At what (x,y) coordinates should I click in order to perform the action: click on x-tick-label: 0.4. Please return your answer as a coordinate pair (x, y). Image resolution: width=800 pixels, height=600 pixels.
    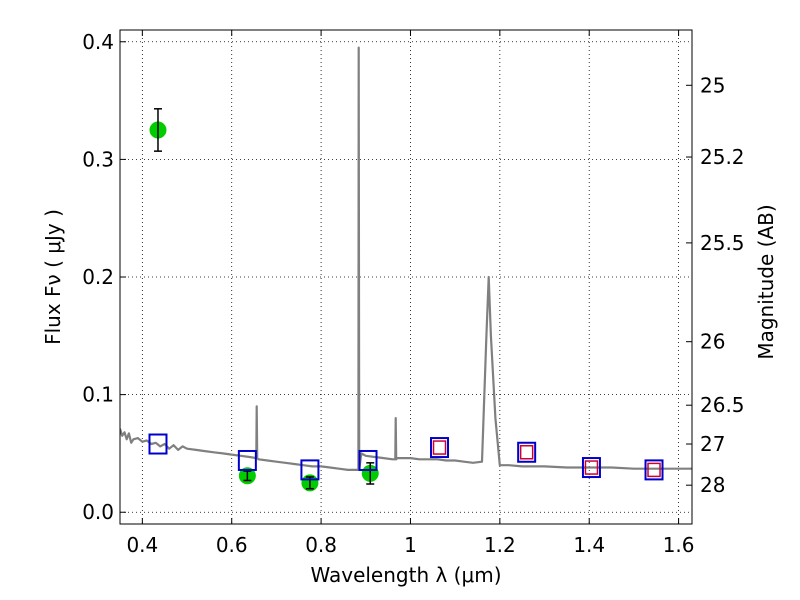
    Looking at the image, I should click on (142, 545).